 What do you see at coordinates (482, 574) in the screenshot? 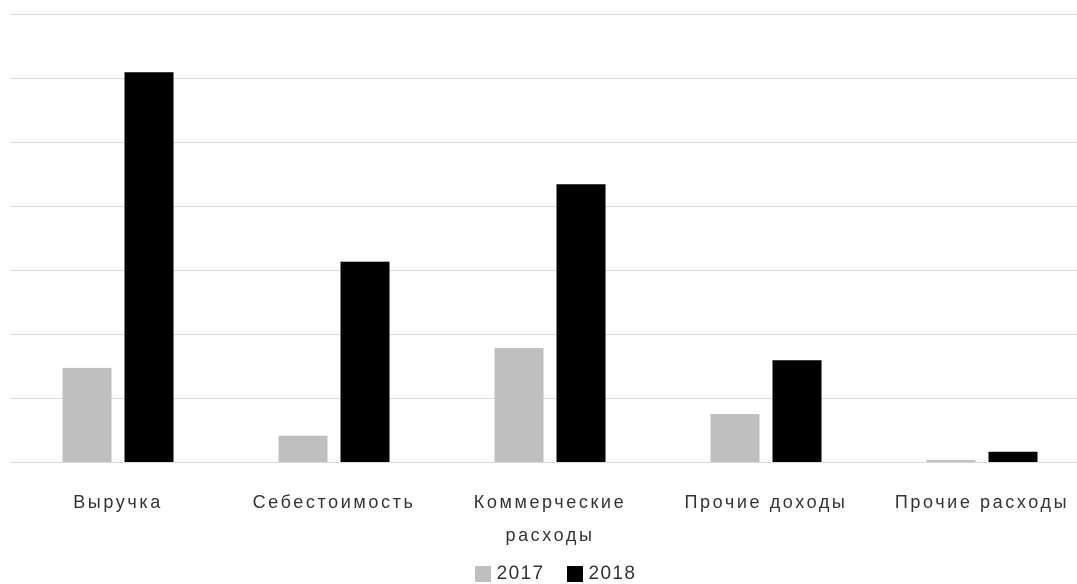
I see `legend-swatch-2017` at bounding box center [482, 574].